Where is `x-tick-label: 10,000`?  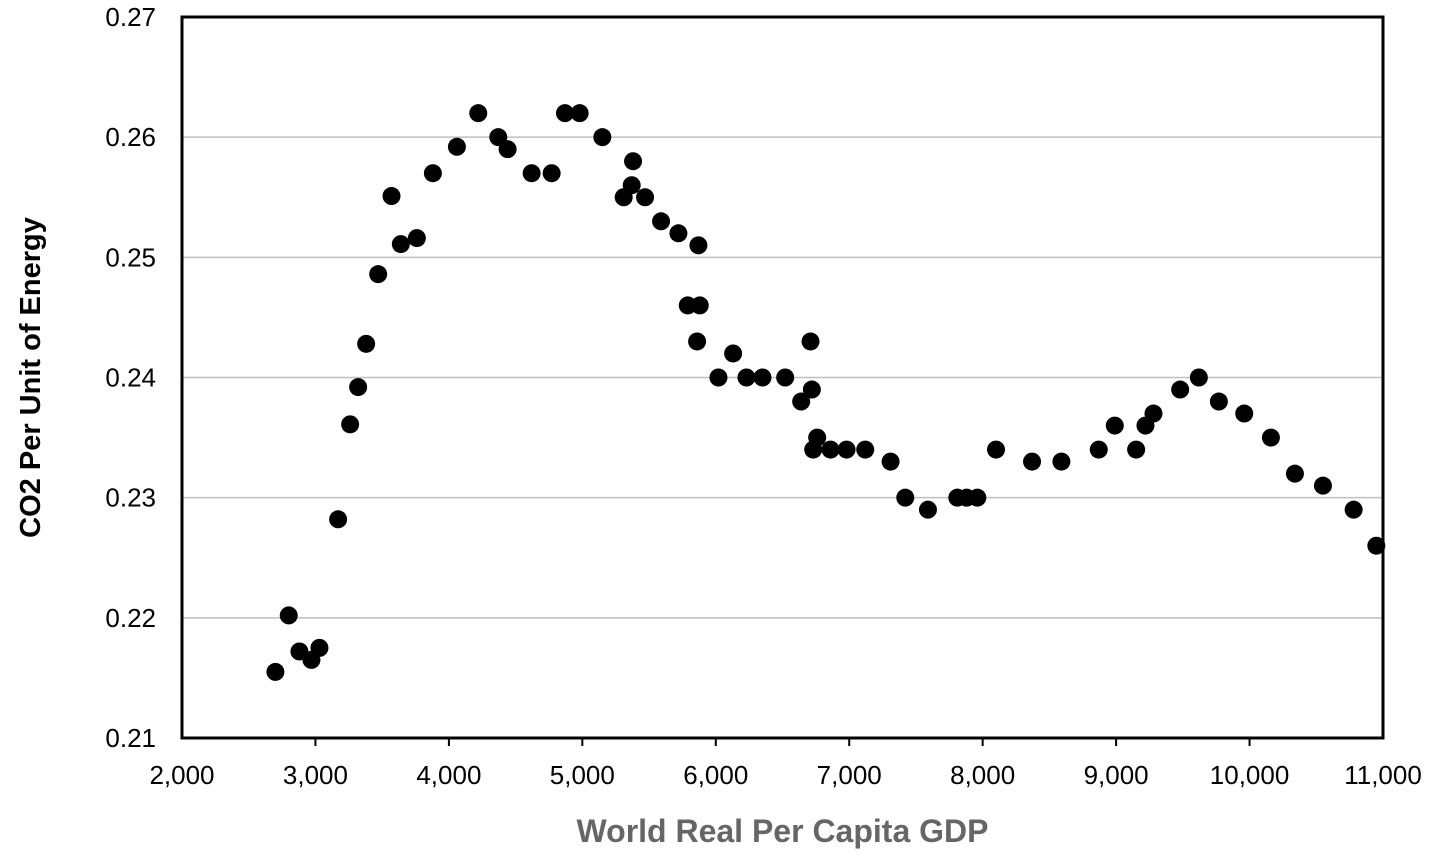
x-tick-label: 10,000 is located at coordinates (1250, 775).